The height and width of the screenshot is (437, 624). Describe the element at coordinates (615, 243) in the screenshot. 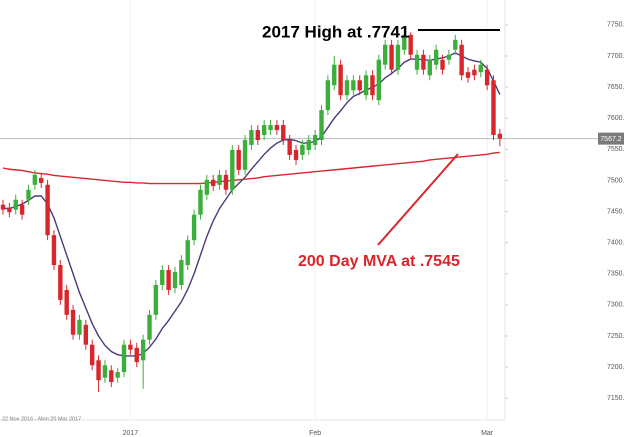

I see `y-tick-label: 7400.0` at that location.